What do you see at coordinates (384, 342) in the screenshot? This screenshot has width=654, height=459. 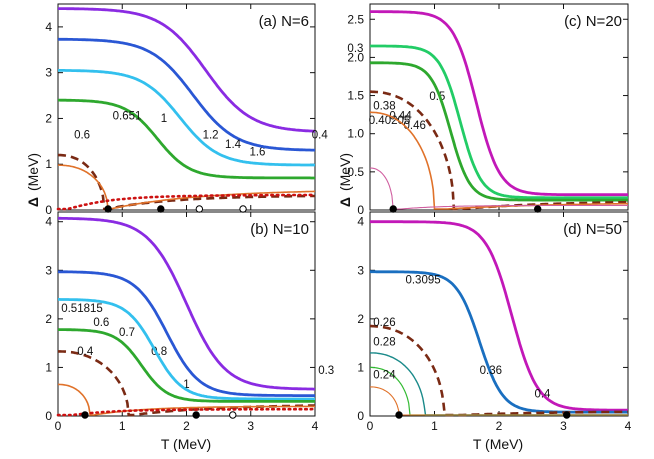 I see `series-label-0.28: 0.28` at bounding box center [384, 342].